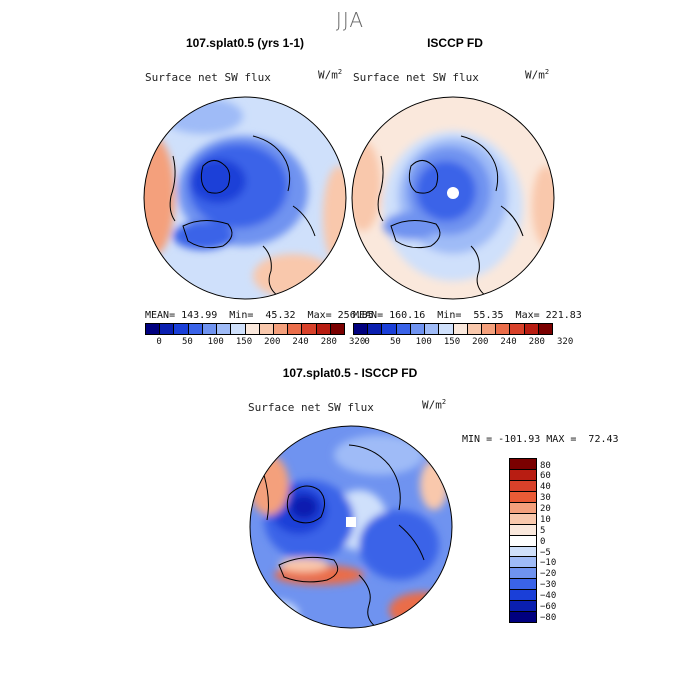  Describe the element at coordinates (455, 43) in the screenshot. I see `obs-panel-title: ISCCP FD` at that location.